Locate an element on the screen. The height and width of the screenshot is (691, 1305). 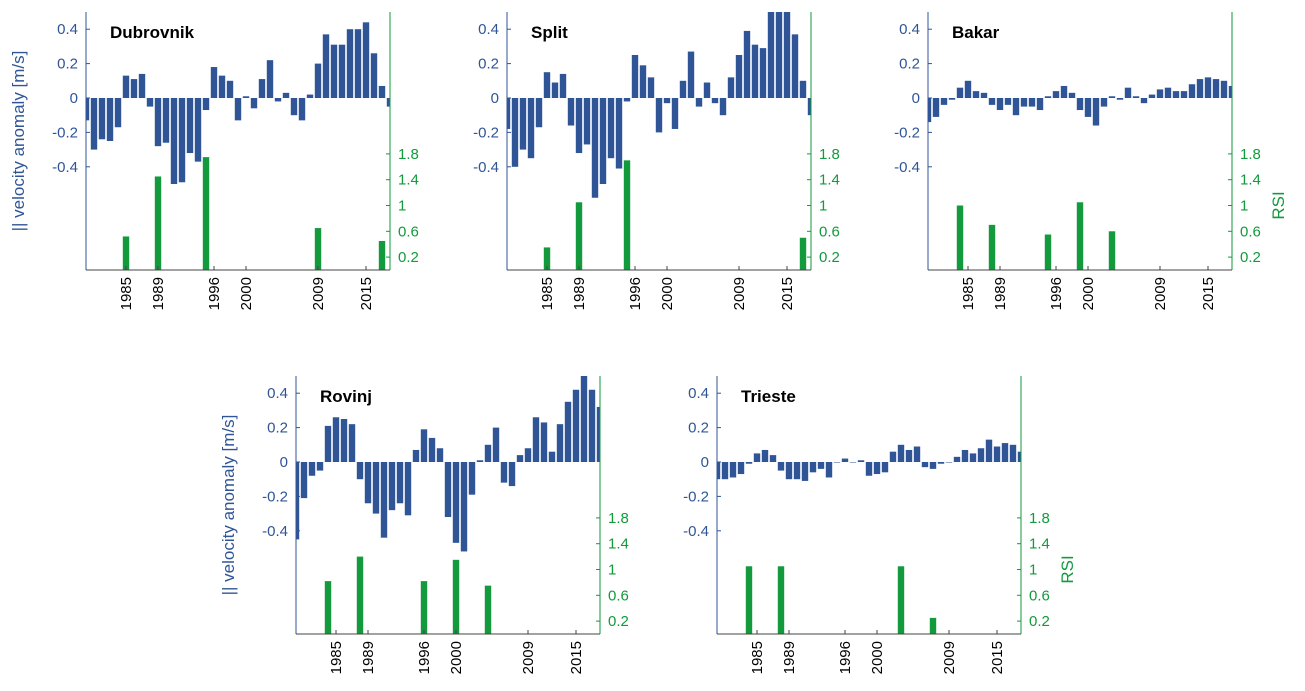
x-tick-label: 1996 is located at coordinates (424, 657).